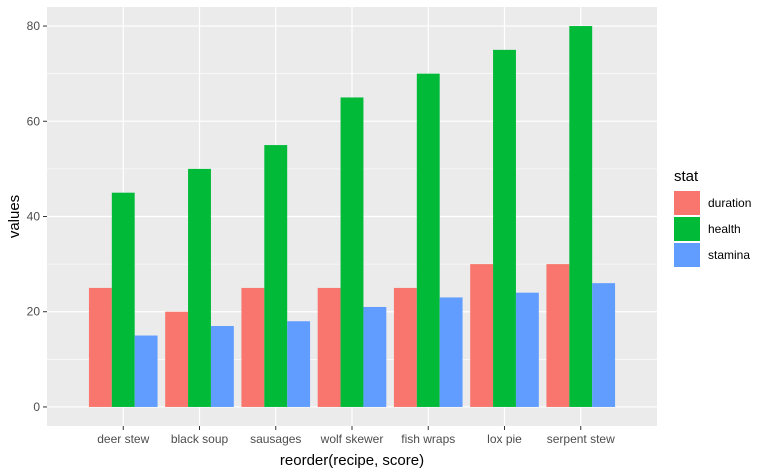 Image resolution: width=770 pixels, height=475 pixels. Describe the element at coordinates (14, 216) in the screenshot. I see `y-axis-title: values` at that location.